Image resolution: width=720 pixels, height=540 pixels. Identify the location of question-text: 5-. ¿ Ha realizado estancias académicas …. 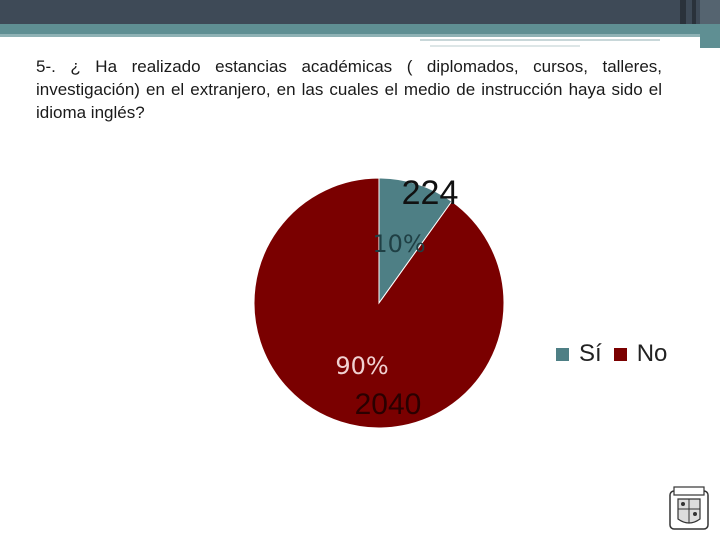
(349, 89).